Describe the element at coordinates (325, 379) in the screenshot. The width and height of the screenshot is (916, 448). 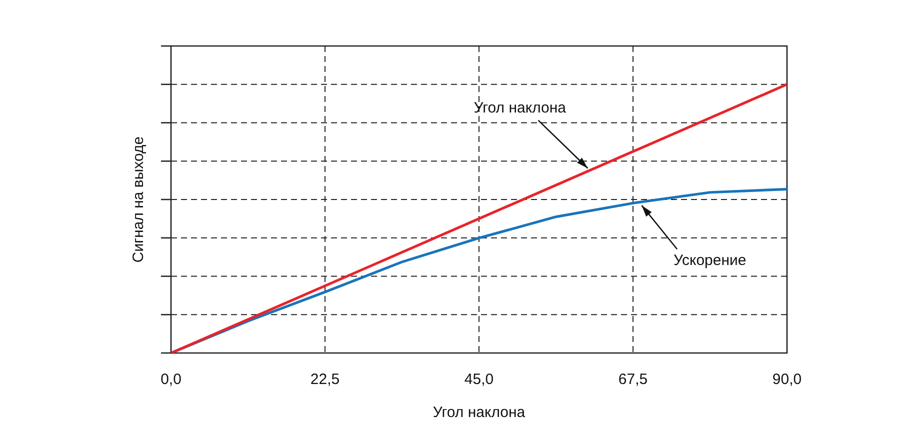
I see `x-tick-label: 22,5` at that location.